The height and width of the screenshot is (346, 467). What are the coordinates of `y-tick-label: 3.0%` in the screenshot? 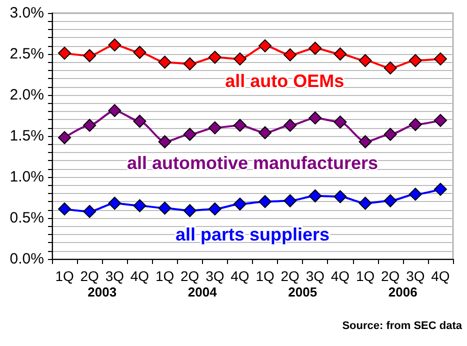 It's located at (27, 13).